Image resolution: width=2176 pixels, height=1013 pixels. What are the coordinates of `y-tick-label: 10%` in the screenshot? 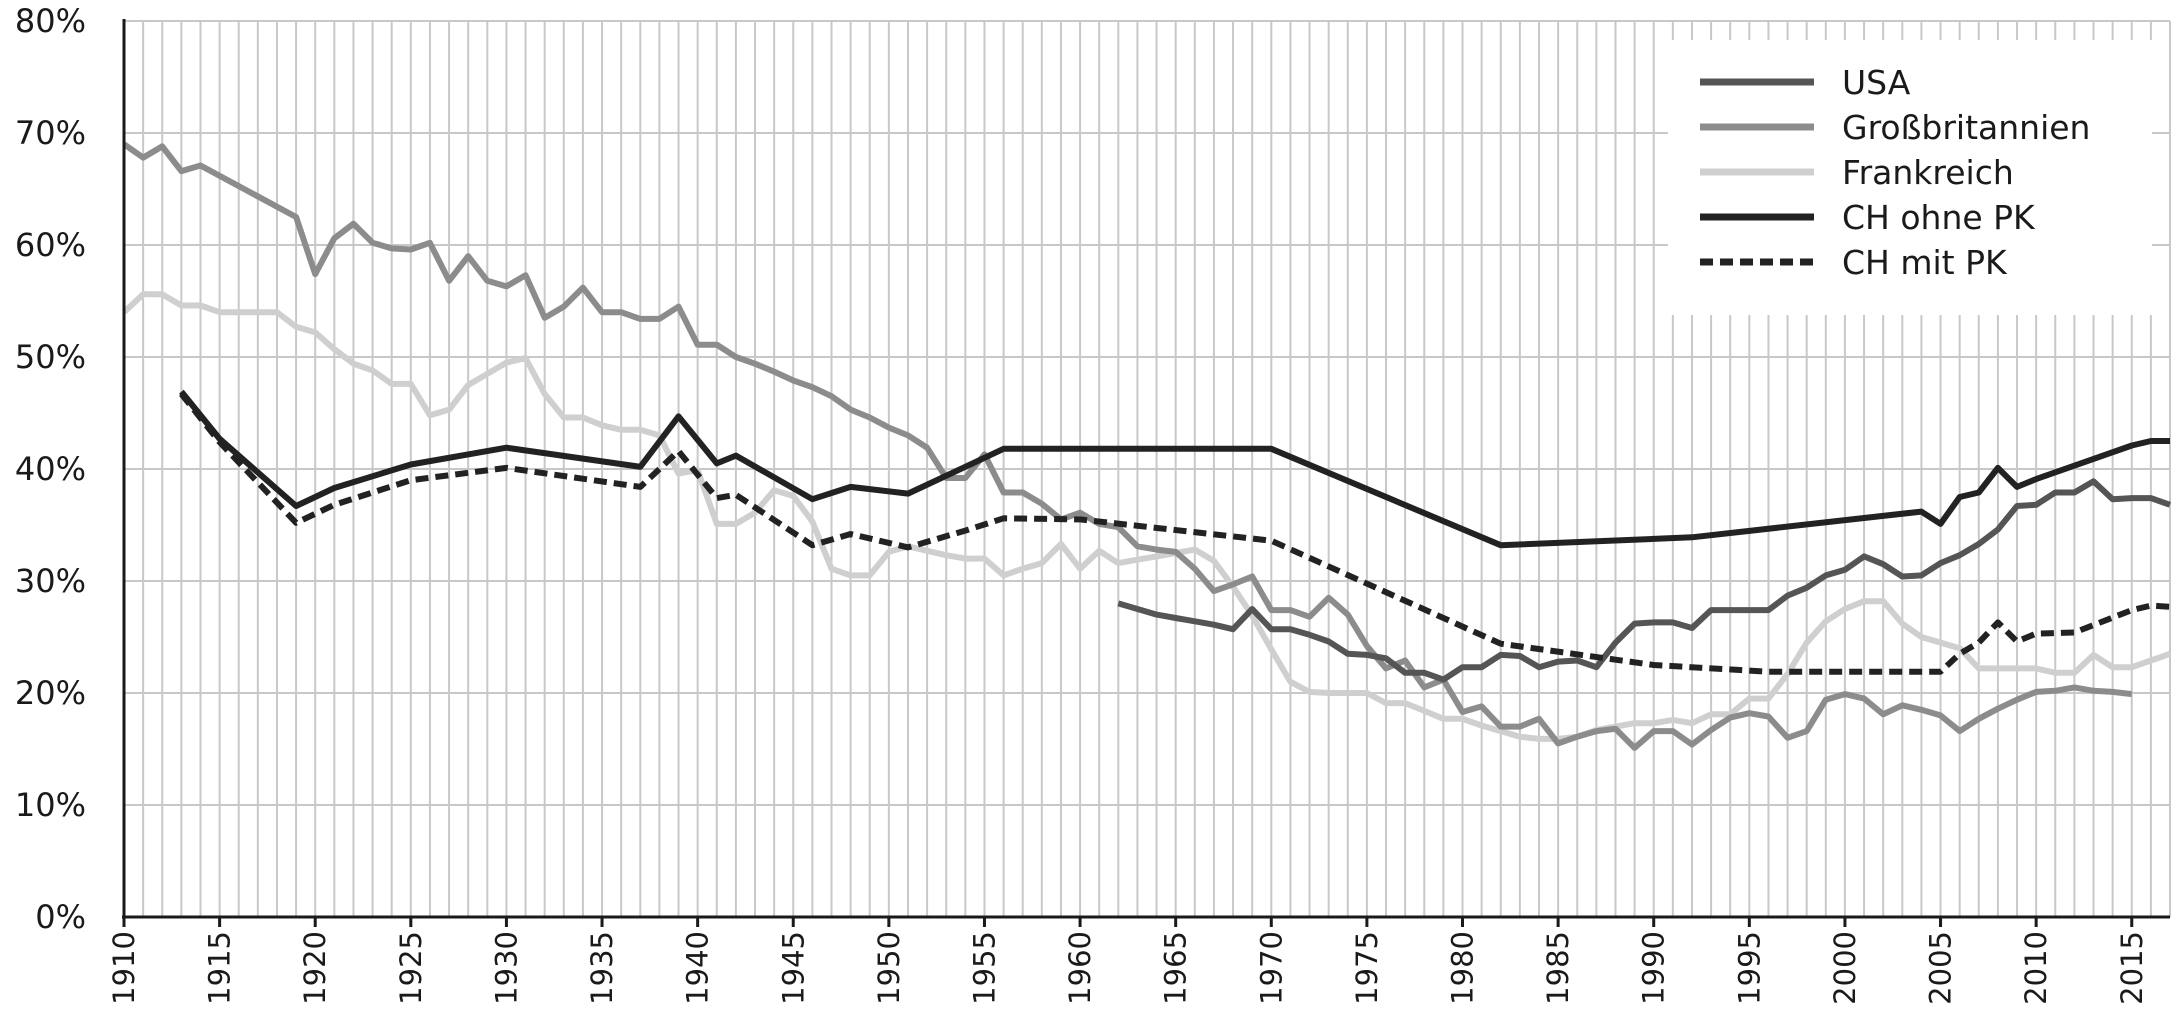 It's located at (50, 805).